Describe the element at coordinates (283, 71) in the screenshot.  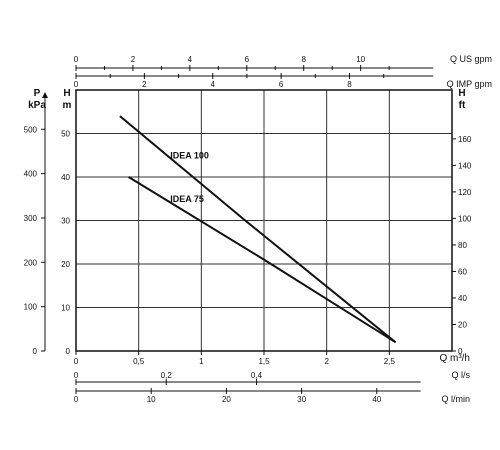
I see `top-flow-axes: 0 2 4 6 8 10 Q US gpm 0 2 4 6 8 Q IMP gpm` at that location.